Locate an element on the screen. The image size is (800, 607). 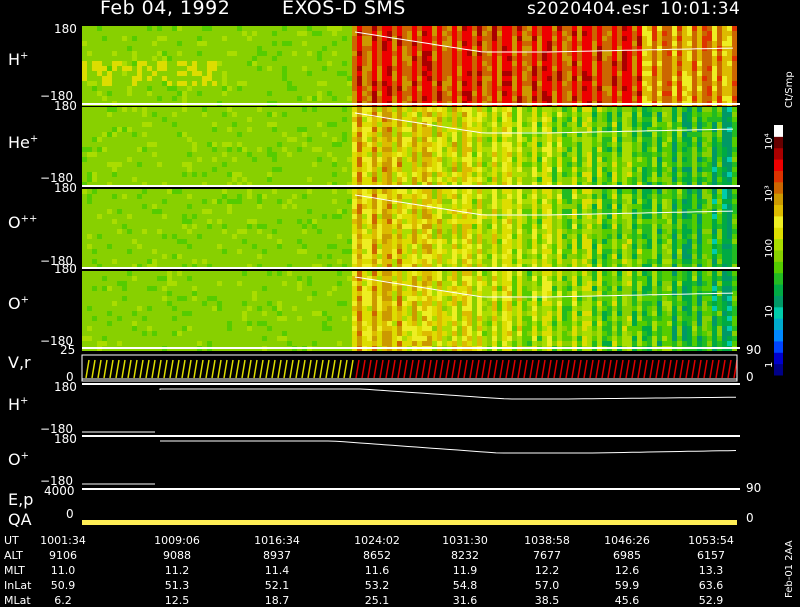
panel-qa-label: QA is located at coordinates (20, 519).